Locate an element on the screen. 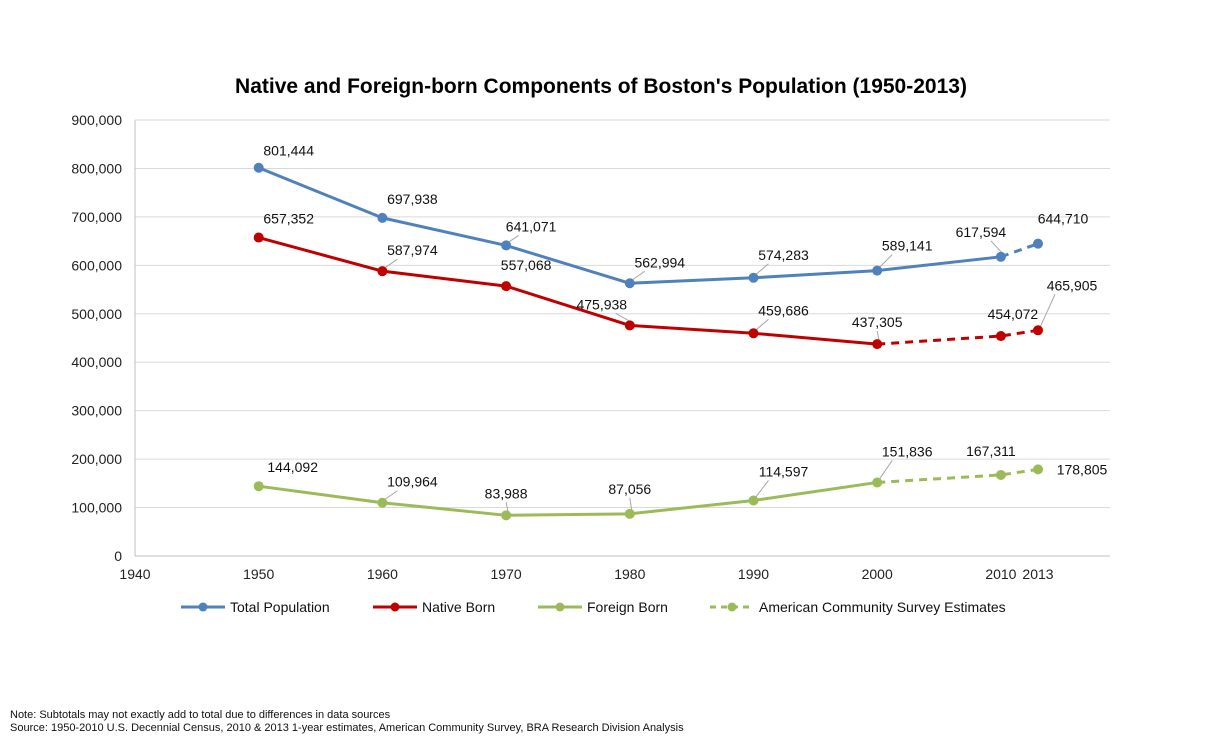  data-label: 557,068 is located at coordinates (526, 265).